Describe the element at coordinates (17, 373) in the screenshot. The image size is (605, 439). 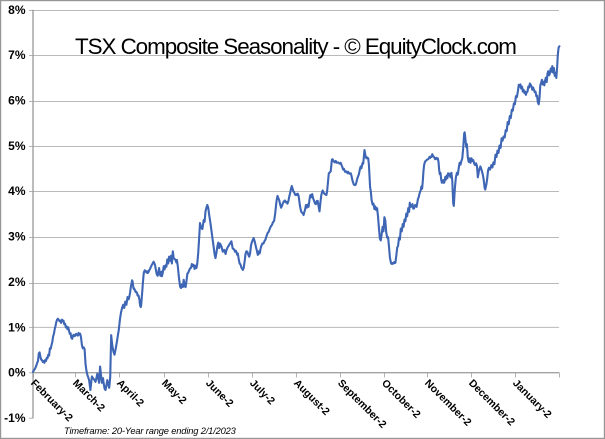
I see `svg-text: 0%` at that location.